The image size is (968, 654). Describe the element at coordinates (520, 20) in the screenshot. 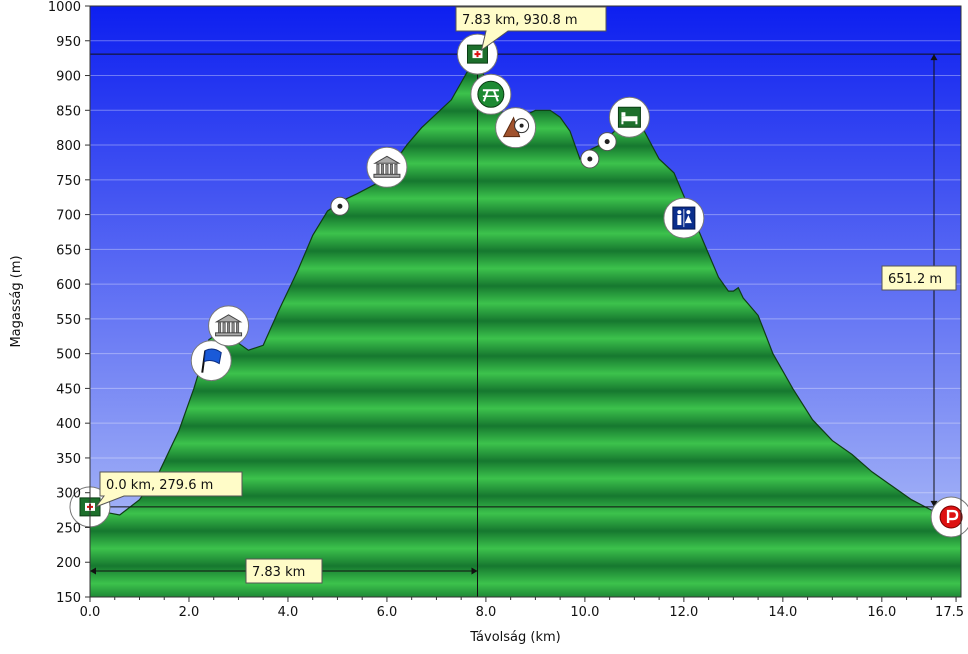

I see `peak-callout-label: 7.83 km, 930.8 m` at that location.